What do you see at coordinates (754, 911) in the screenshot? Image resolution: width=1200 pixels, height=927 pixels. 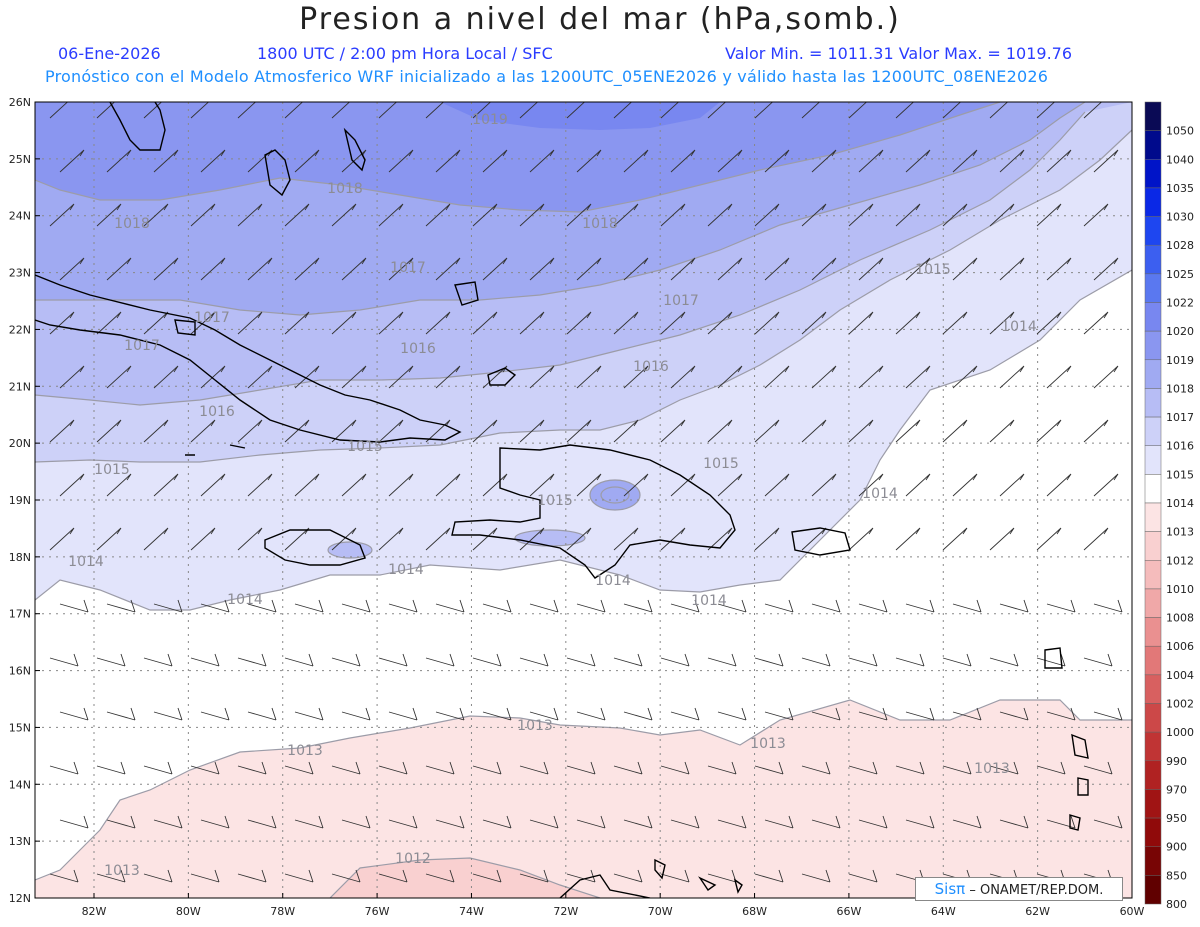 I see `lon-label: 68W` at bounding box center [754, 911].